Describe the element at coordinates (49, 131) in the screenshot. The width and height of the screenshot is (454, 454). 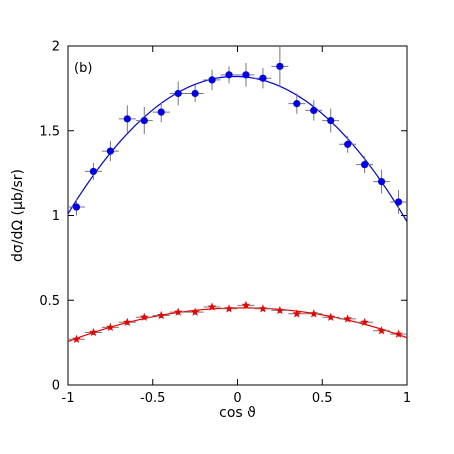
I see `y-tick-label: 1.5` at that location.